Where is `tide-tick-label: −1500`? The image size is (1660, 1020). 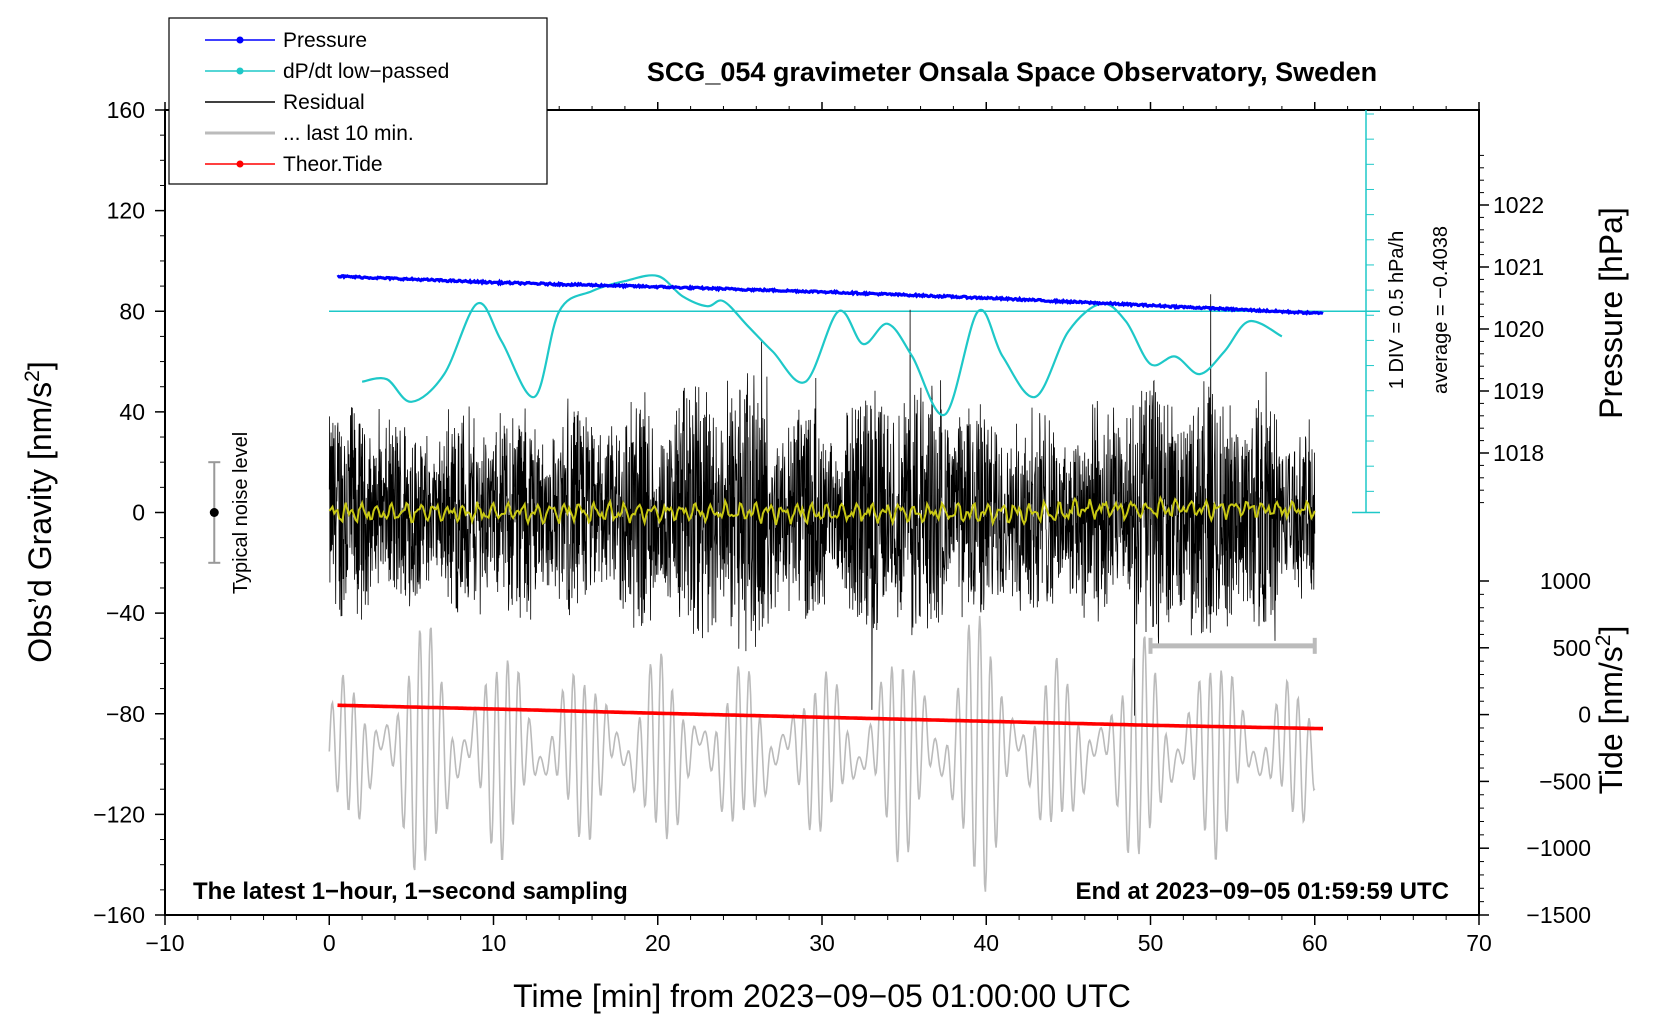
tide-tick-label: −1500 is located at coordinates (1558, 915).